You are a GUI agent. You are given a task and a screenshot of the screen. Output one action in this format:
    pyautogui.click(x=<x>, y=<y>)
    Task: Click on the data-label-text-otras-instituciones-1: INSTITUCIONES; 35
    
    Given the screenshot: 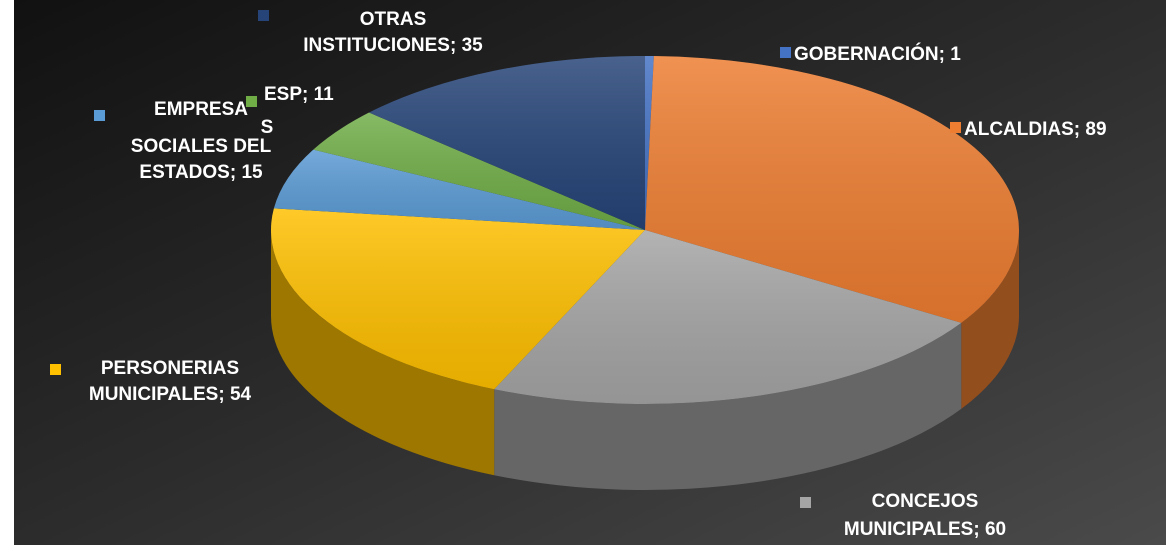 What is the action you would take?
    pyautogui.click(x=393, y=45)
    